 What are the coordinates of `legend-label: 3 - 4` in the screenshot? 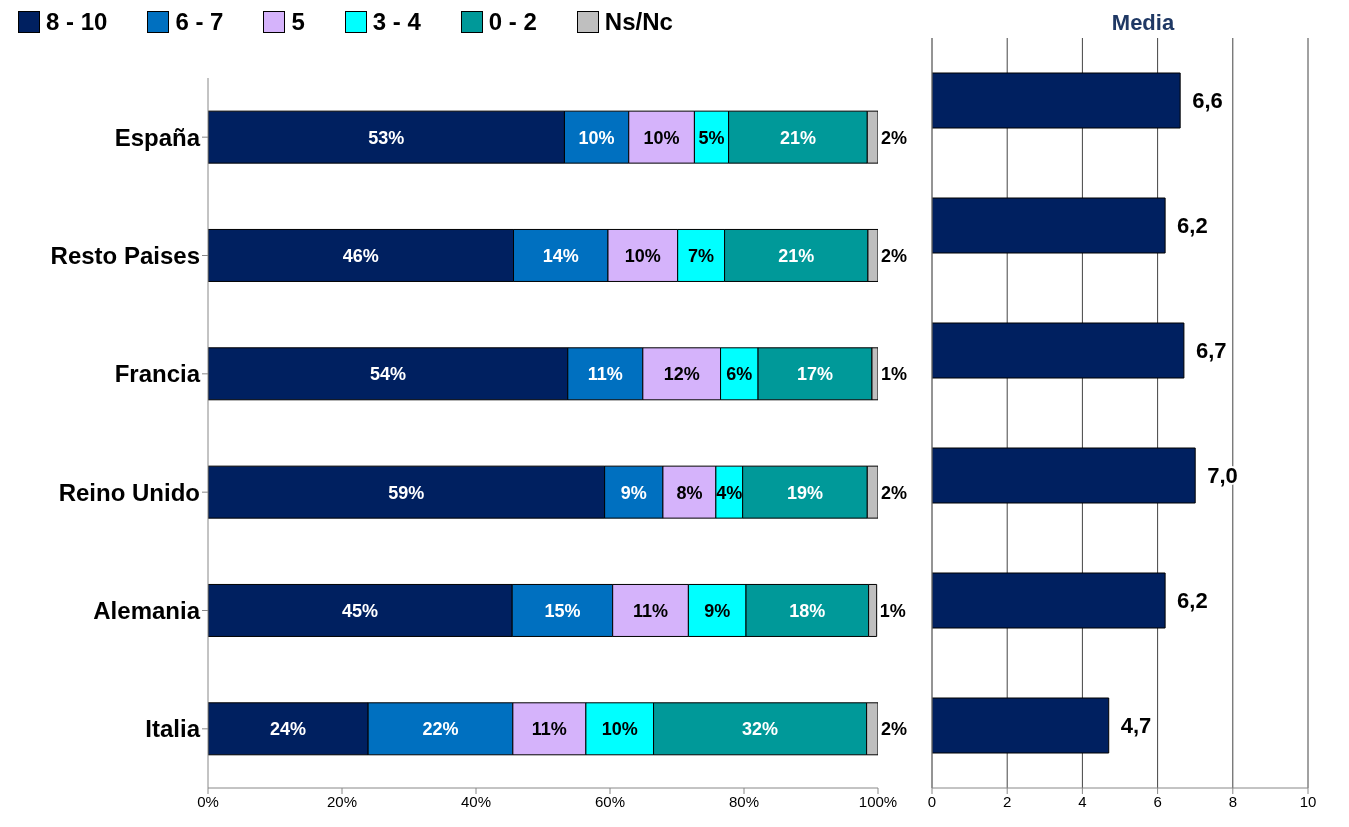 It's located at (396, 22).